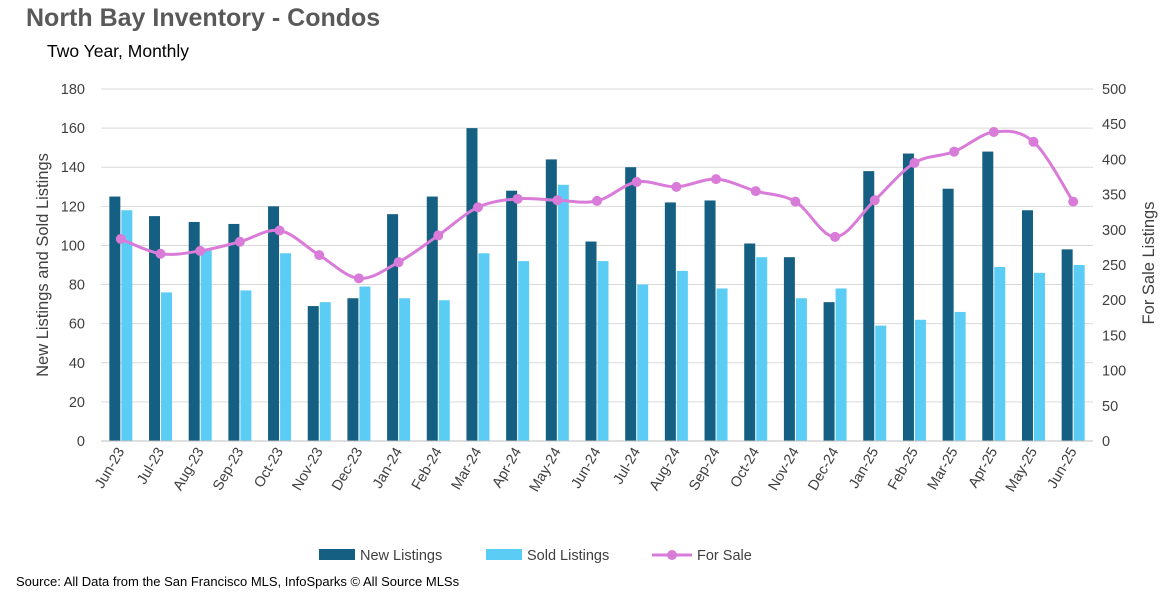 The width and height of the screenshot is (1176, 602). What do you see at coordinates (77, 325) in the screenshot?
I see `y-tick-label: 60` at bounding box center [77, 325].